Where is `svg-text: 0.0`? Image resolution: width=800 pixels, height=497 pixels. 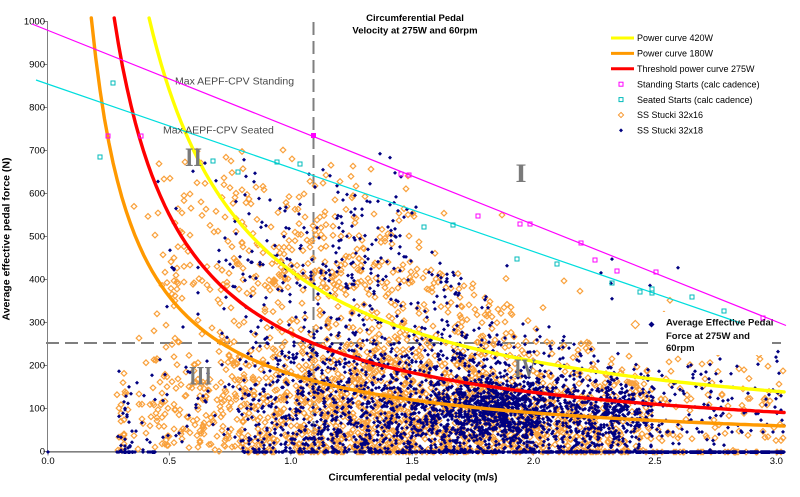
svg-text: 0.0 is located at coordinates (47, 461).